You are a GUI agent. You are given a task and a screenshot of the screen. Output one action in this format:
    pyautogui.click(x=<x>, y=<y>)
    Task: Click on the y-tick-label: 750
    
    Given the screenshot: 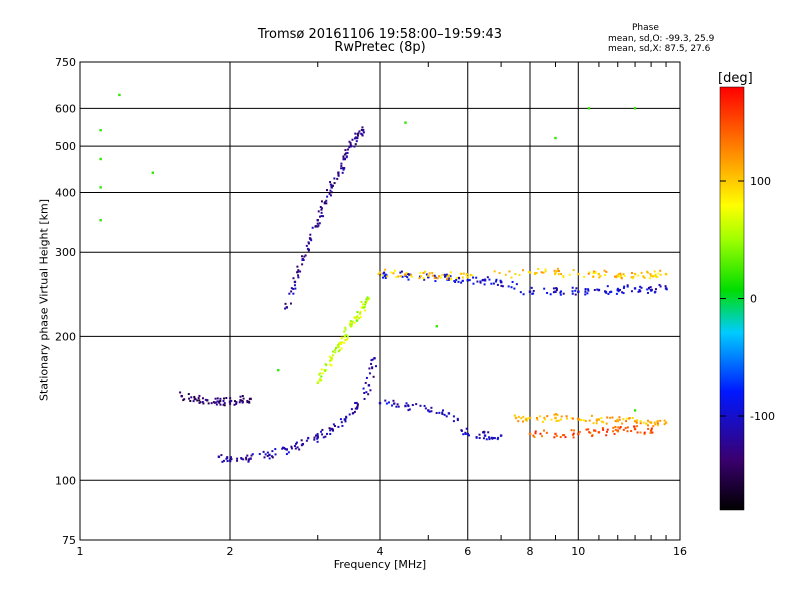 What is the action you would take?
    pyautogui.click(x=65, y=62)
    